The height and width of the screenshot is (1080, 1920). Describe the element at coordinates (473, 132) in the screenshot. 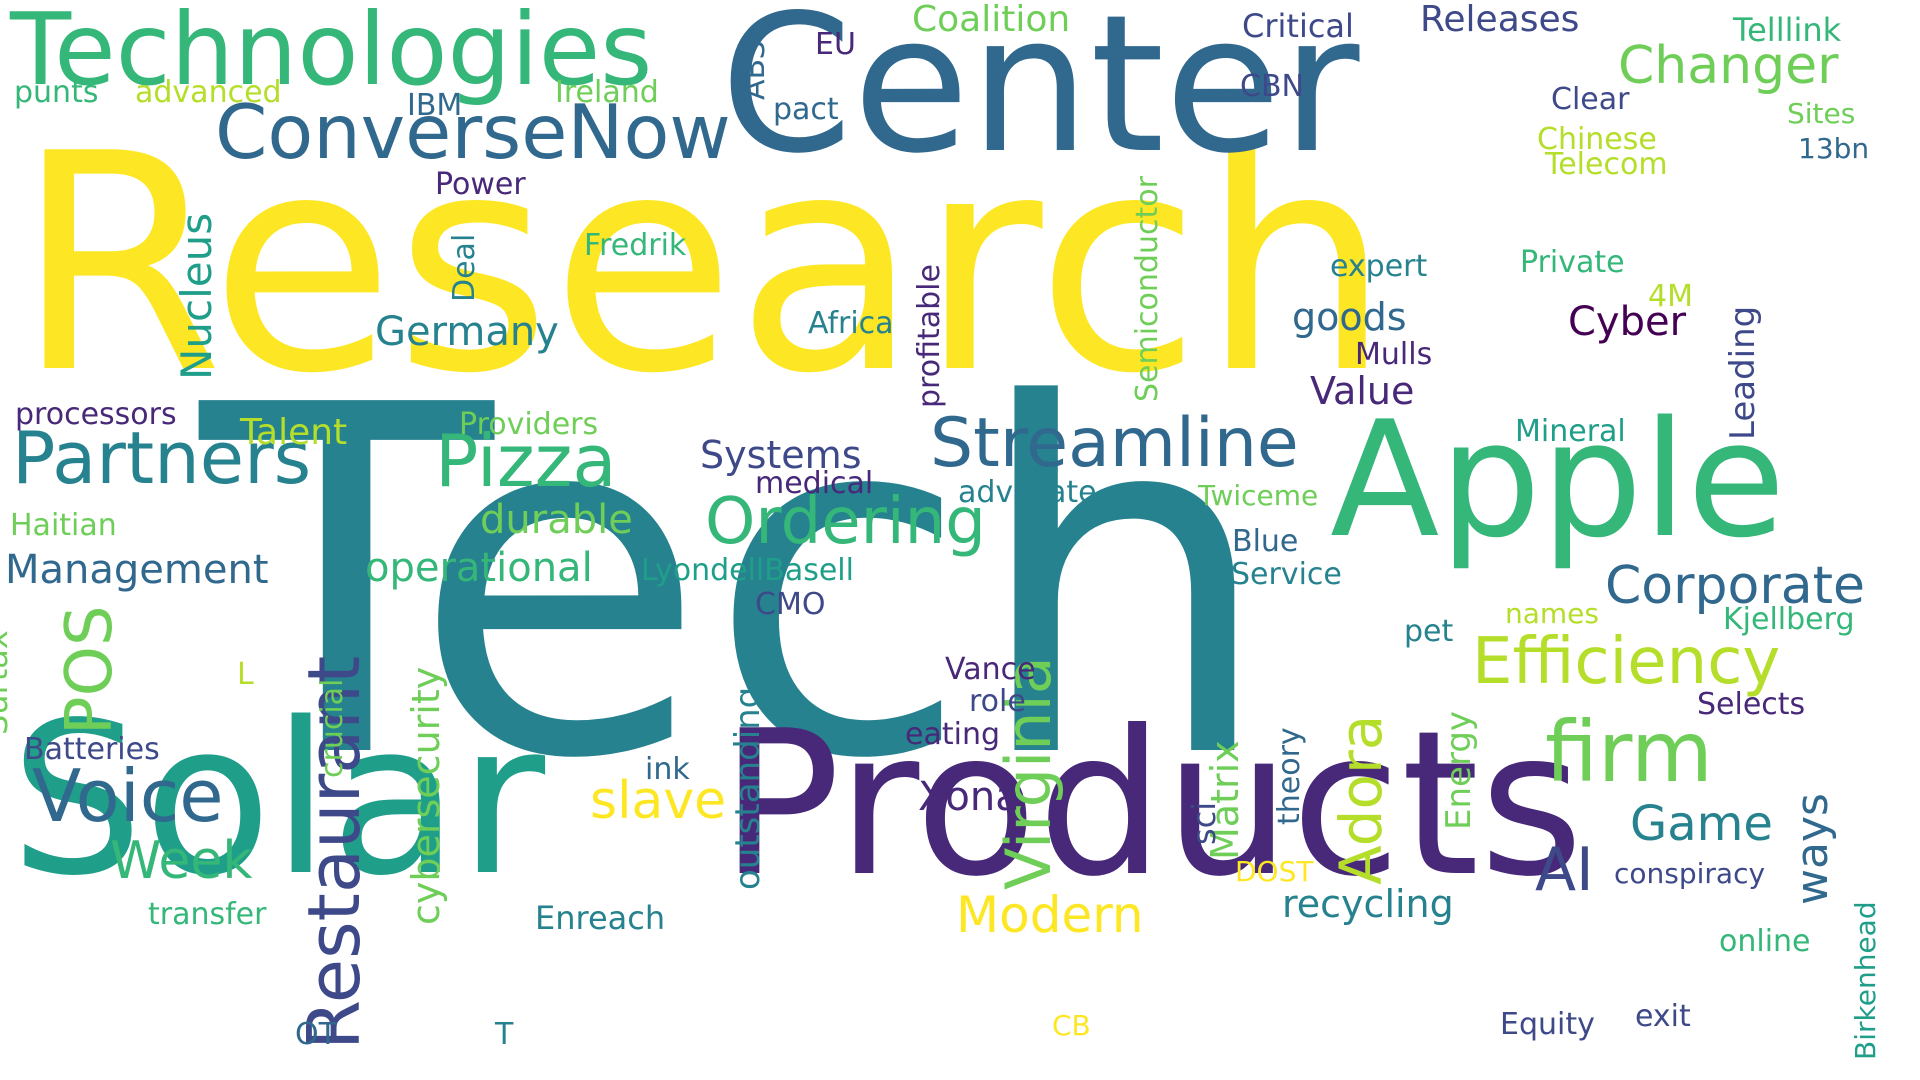

I see `word: ConverseNow` at that location.